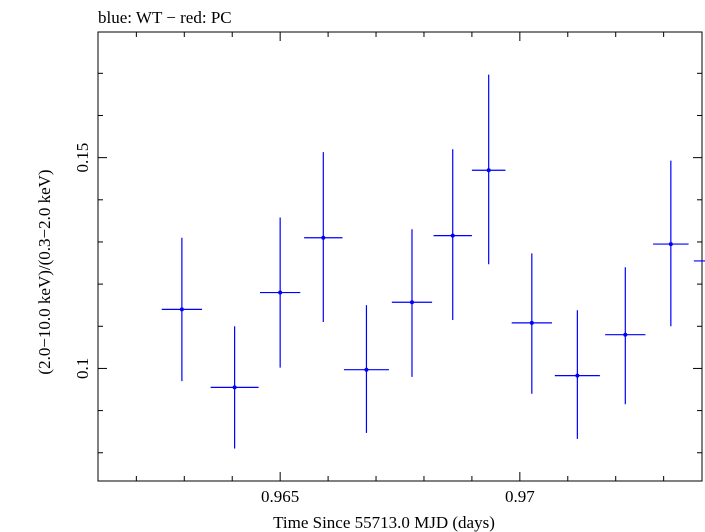  What do you see at coordinates (82, 158) in the screenshot?
I see `y-tick-label: 0.15` at bounding box center [82, 158].